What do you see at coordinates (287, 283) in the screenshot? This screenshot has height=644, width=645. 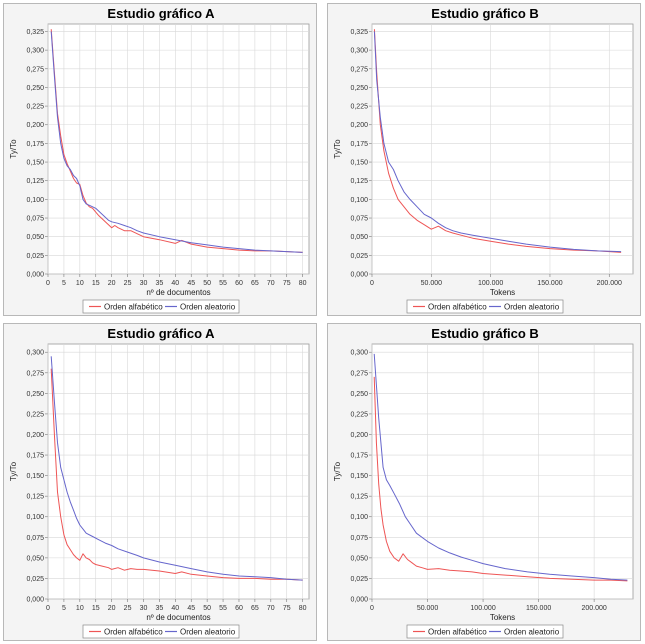 I see `x-tick-label: 75` at bounding box center [287, 283].